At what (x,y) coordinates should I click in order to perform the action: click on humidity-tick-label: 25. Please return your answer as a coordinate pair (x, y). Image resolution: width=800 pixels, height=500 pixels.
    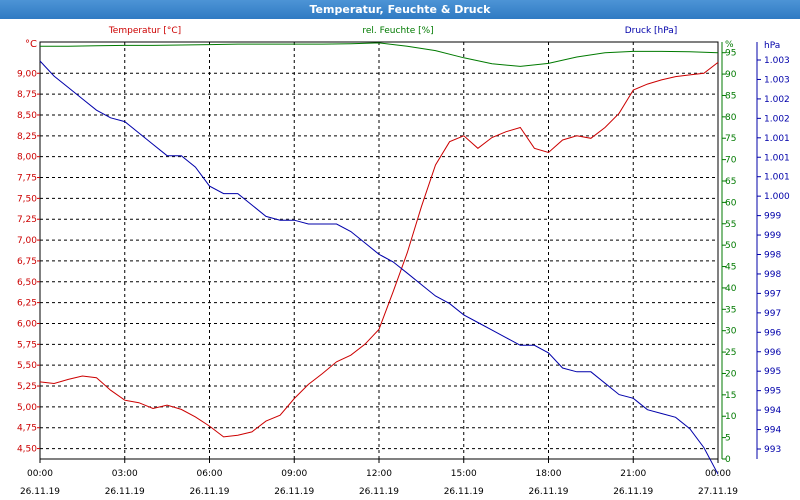
    Looking at the image, I should click on (730, 353).